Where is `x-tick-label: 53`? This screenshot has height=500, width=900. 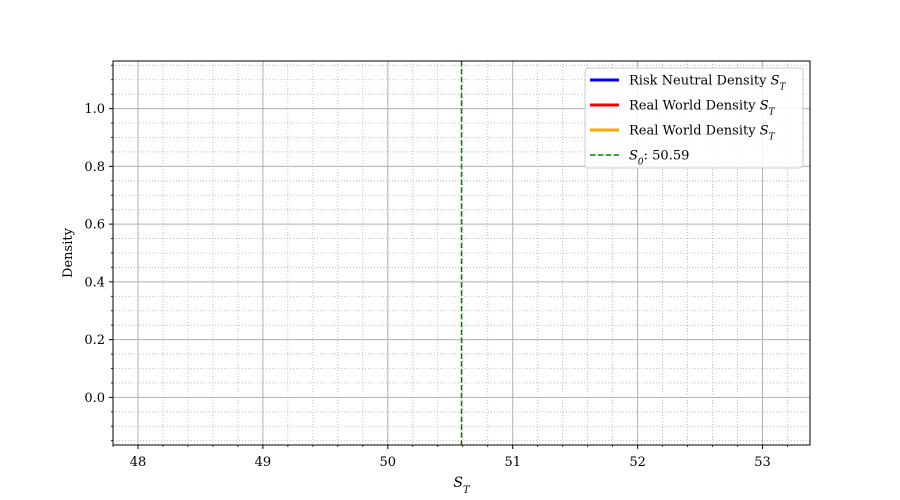 x-tick-label: 53 is located at coordinates (762, 462).